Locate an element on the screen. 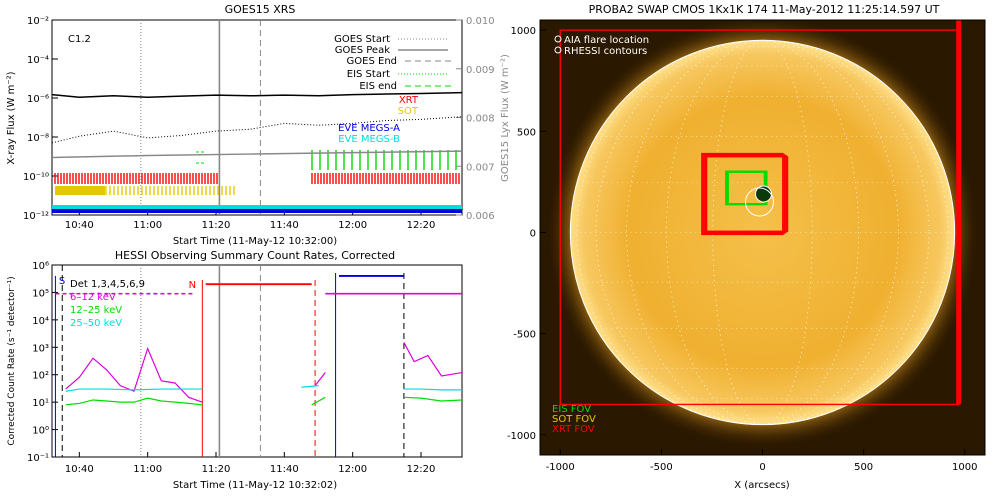 The height and width of the screenshot is (500, 1000). eve-megs-a-bar is located at coordinates (257, 211).